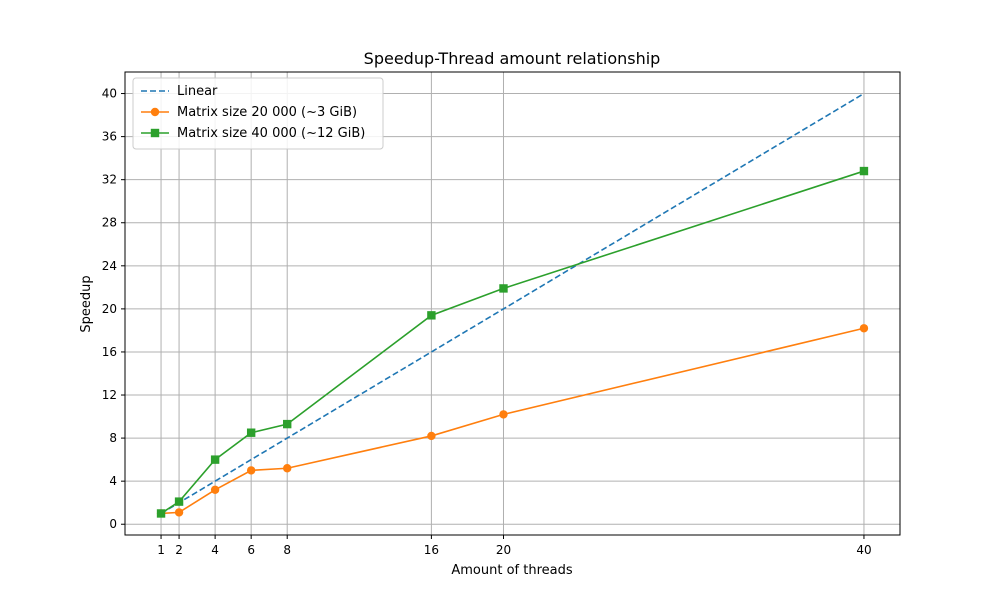 This screenshot has height=600, width=1000. What do you see at coordinates (863, 550) in the screenshot?
I see `x-tick-label: 40` at bounding box center [863, 550].